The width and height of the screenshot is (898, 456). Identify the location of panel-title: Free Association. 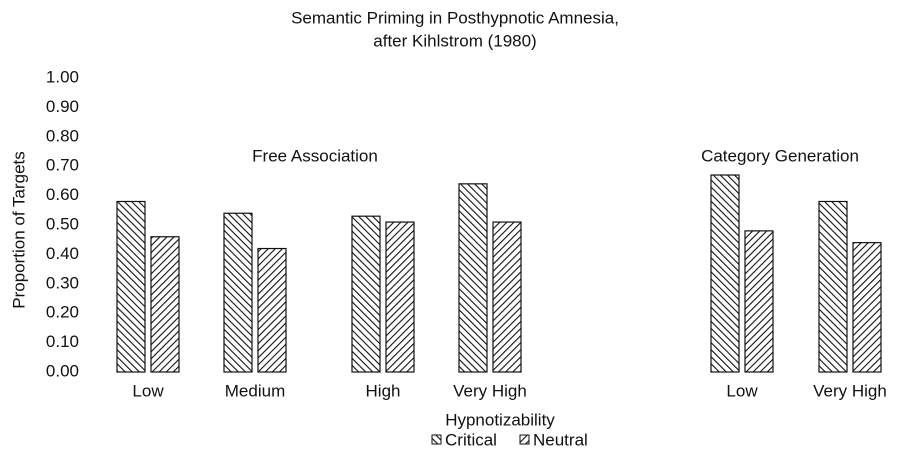
(315, 155).